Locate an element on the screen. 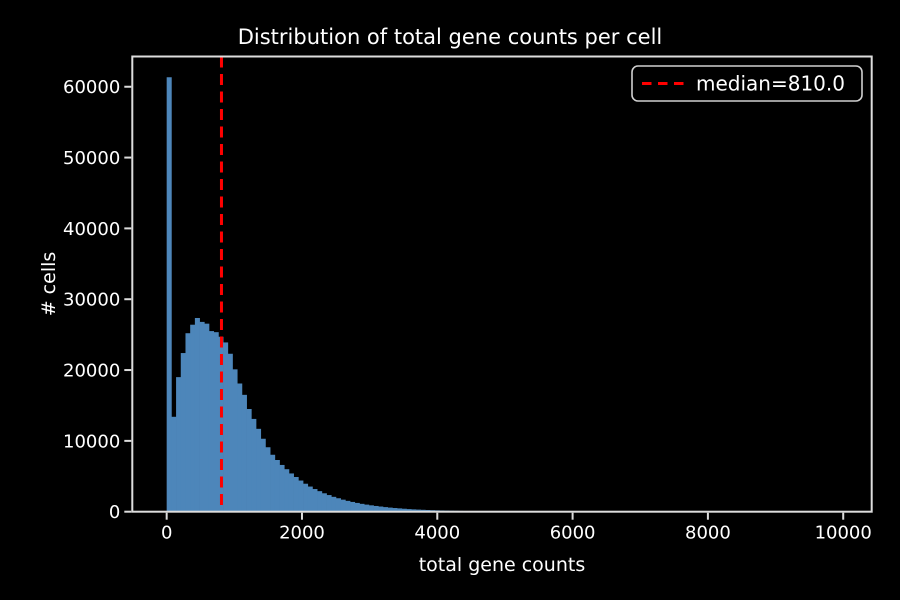 The width and height of the screenshot is (900, 600). x-tick-label: 0 is located at coordinates (166, 533).